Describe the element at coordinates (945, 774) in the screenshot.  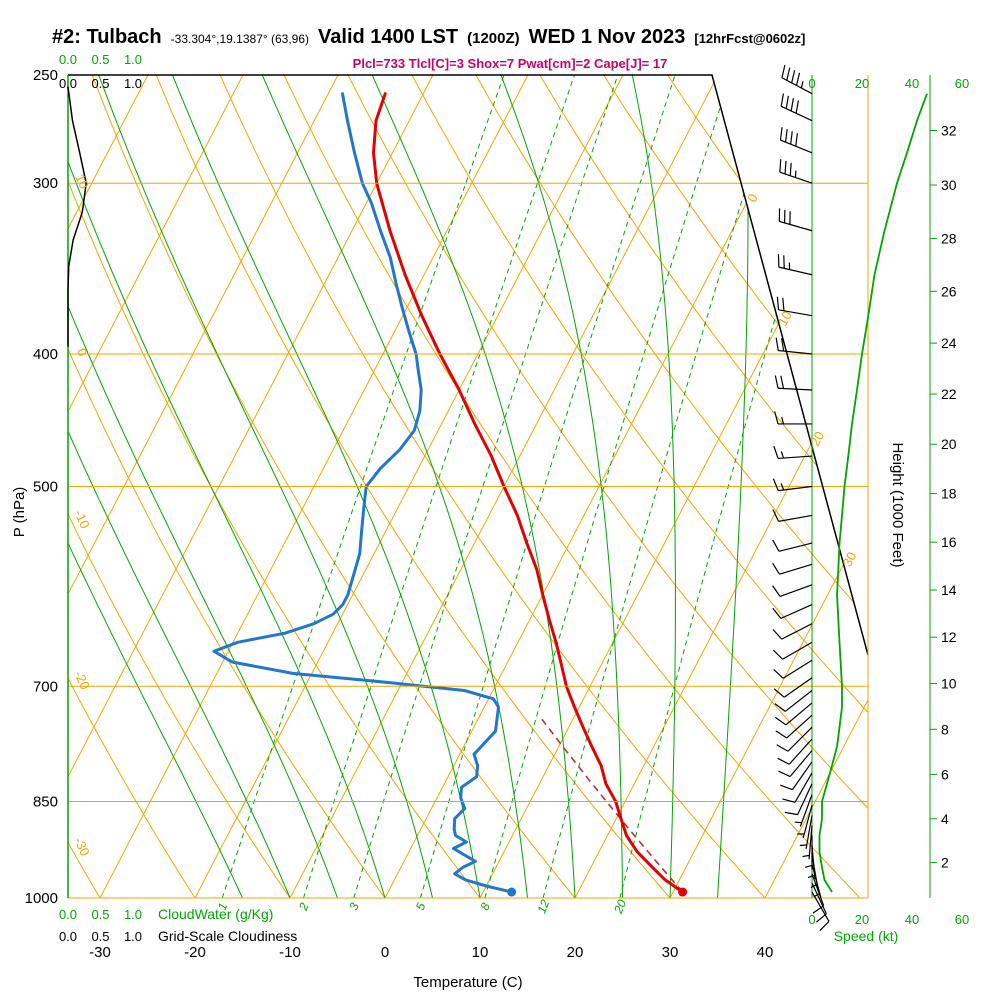
I see `svg-text: 6` at that location.